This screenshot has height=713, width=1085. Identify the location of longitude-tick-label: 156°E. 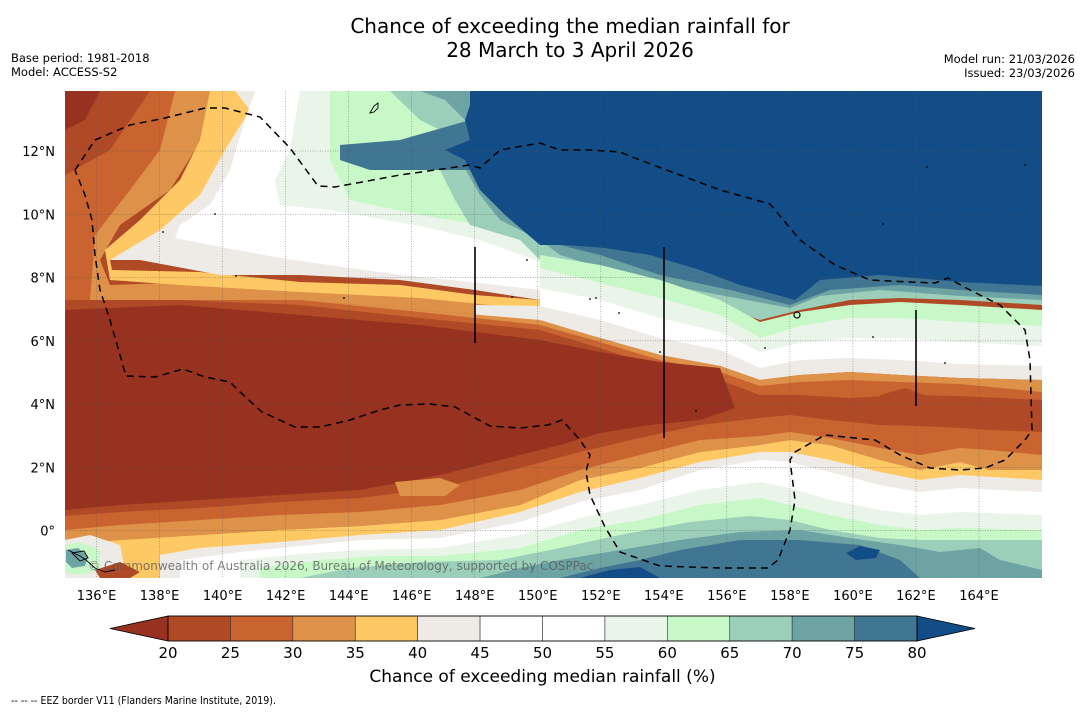
(727, 596).